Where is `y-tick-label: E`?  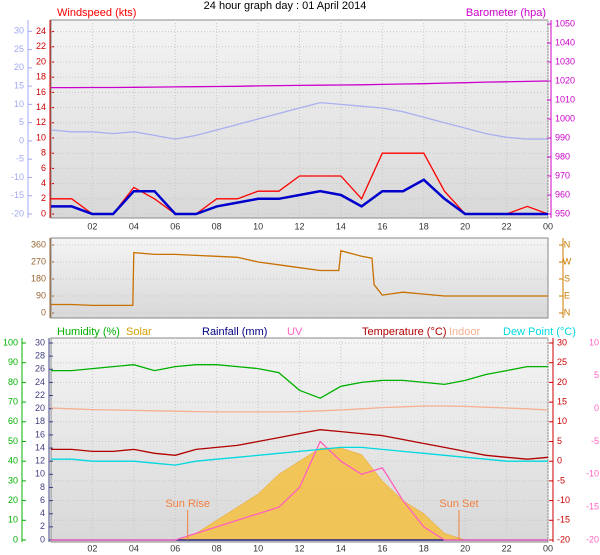
y-tick-label: E is located at coordinates (567, 295).